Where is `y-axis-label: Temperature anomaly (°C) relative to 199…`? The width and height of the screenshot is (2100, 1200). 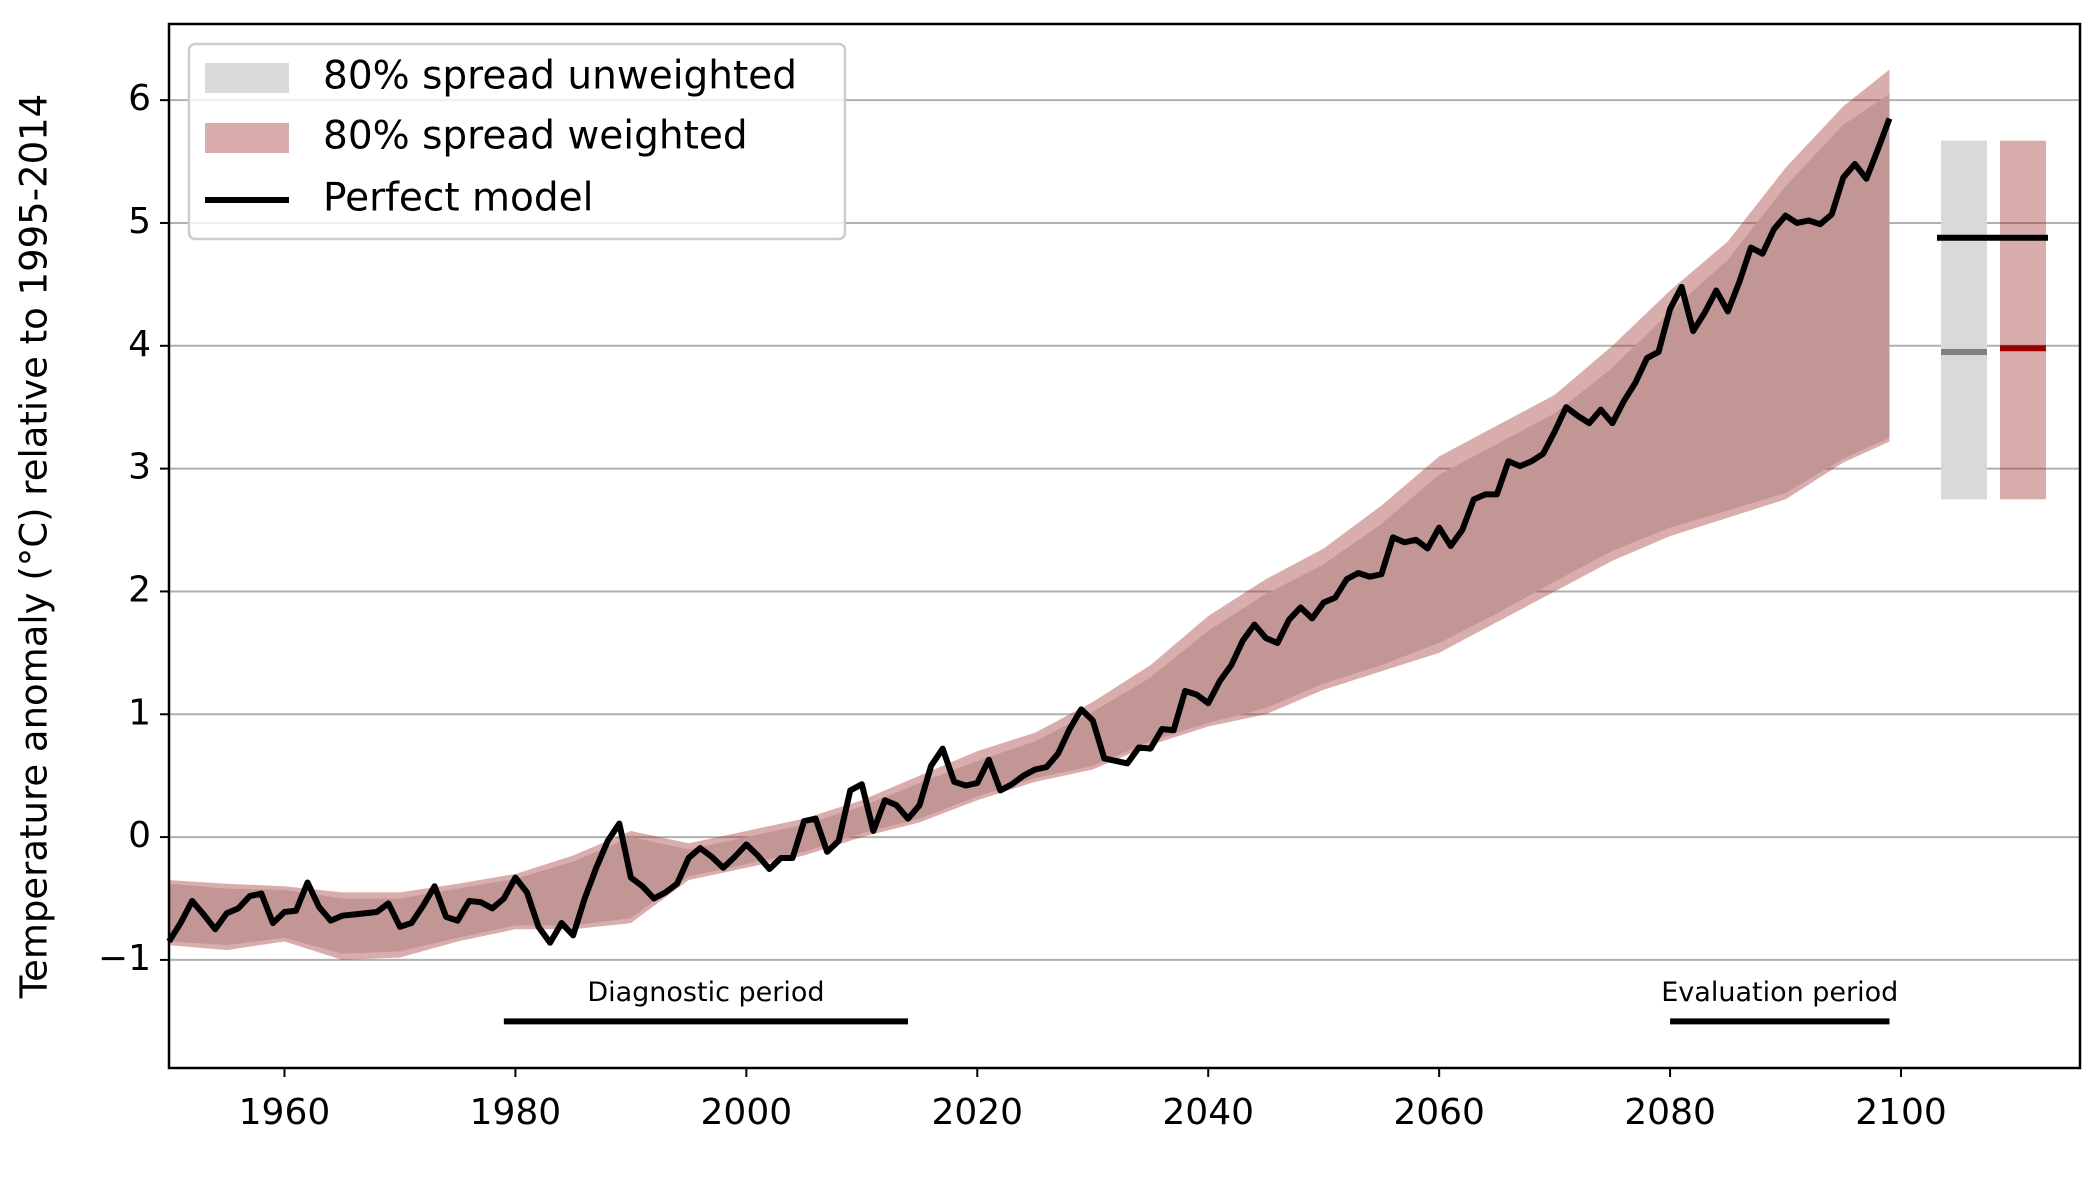
y-axis-label: Temperature anomaly (°C) relative to 199… is located at coordinates (34, 546).